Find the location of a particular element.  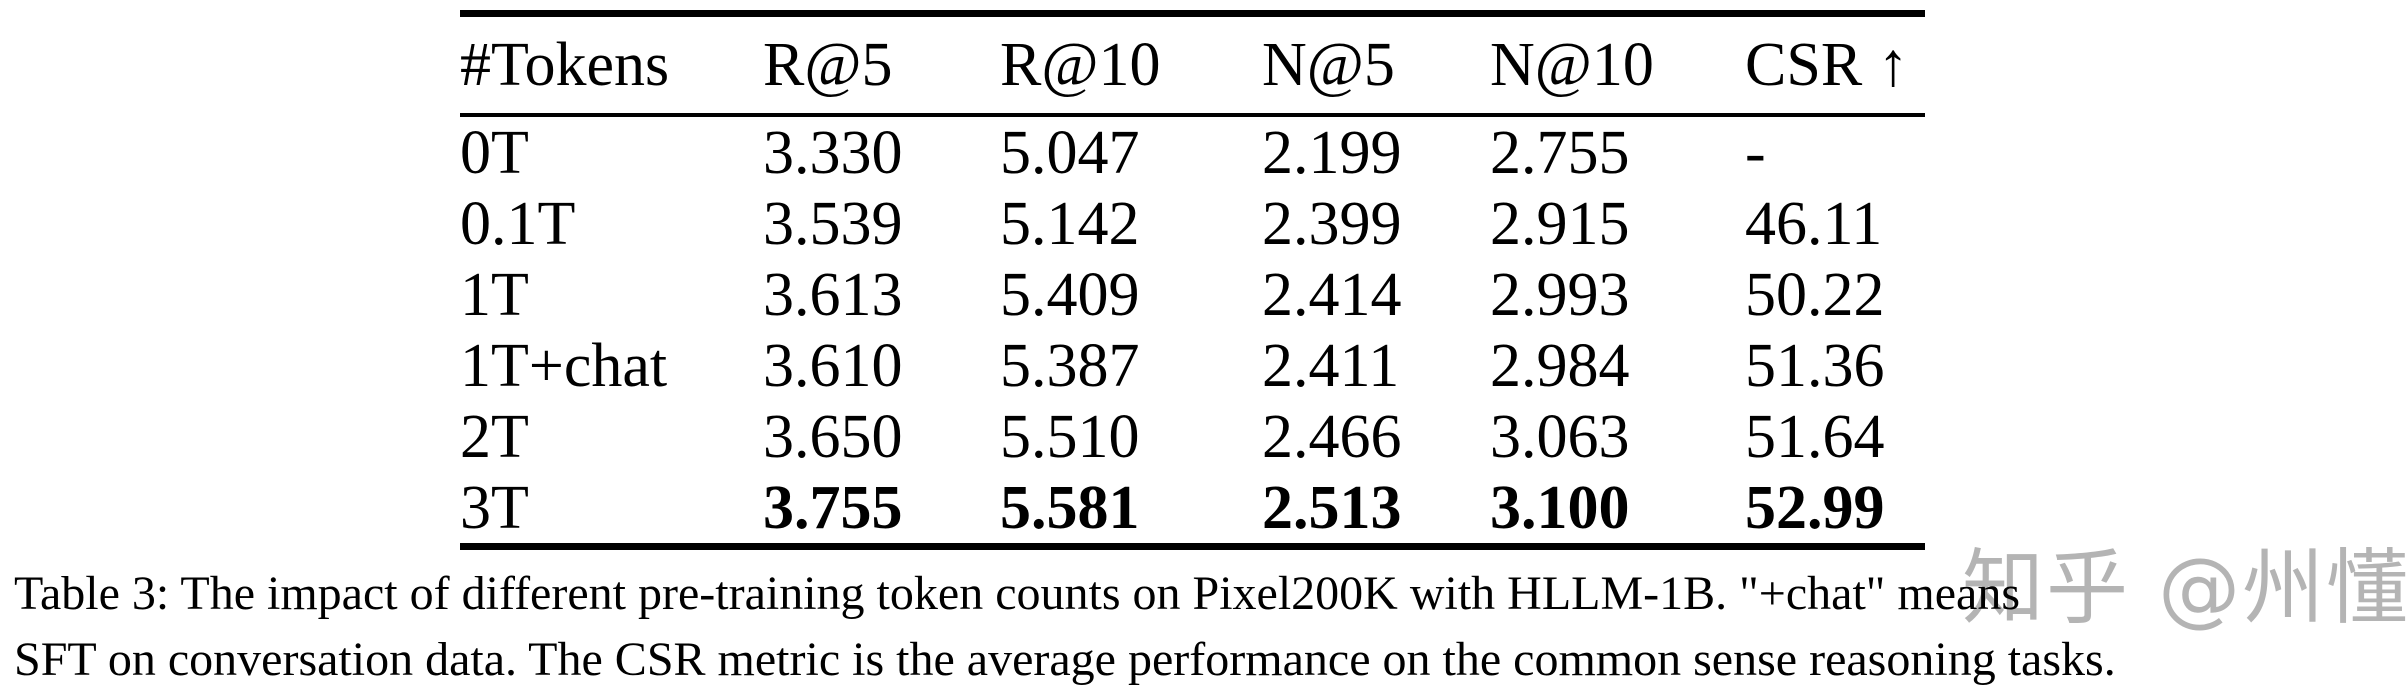

row-label: 2T is located at coordinates (494, 436).